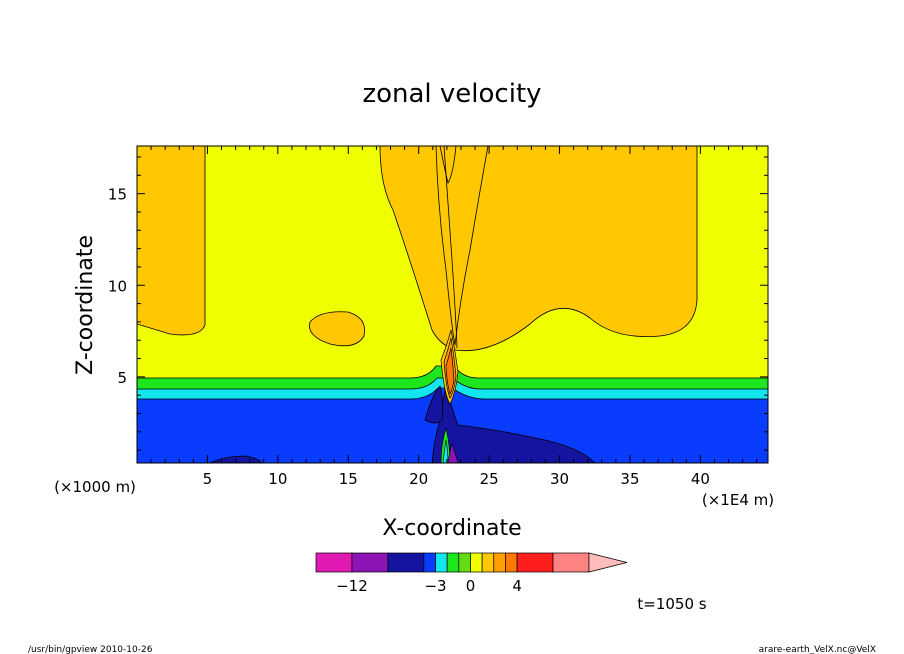 The height and width of the screenshot is (654, 904). Describe the element at coordinates (418, 479) in the screenshot. I see `x-tick-label: 20` at that location.